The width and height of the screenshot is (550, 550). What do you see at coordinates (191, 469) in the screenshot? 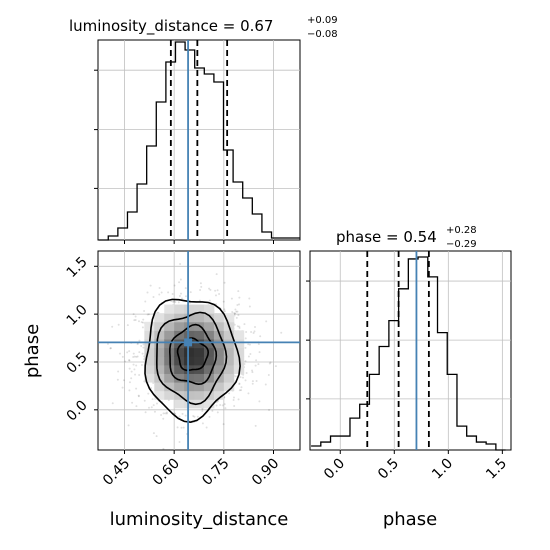
I see `x-ticks: 0.45 0.60 0.75 0.90` at bounding box center [191, 469].